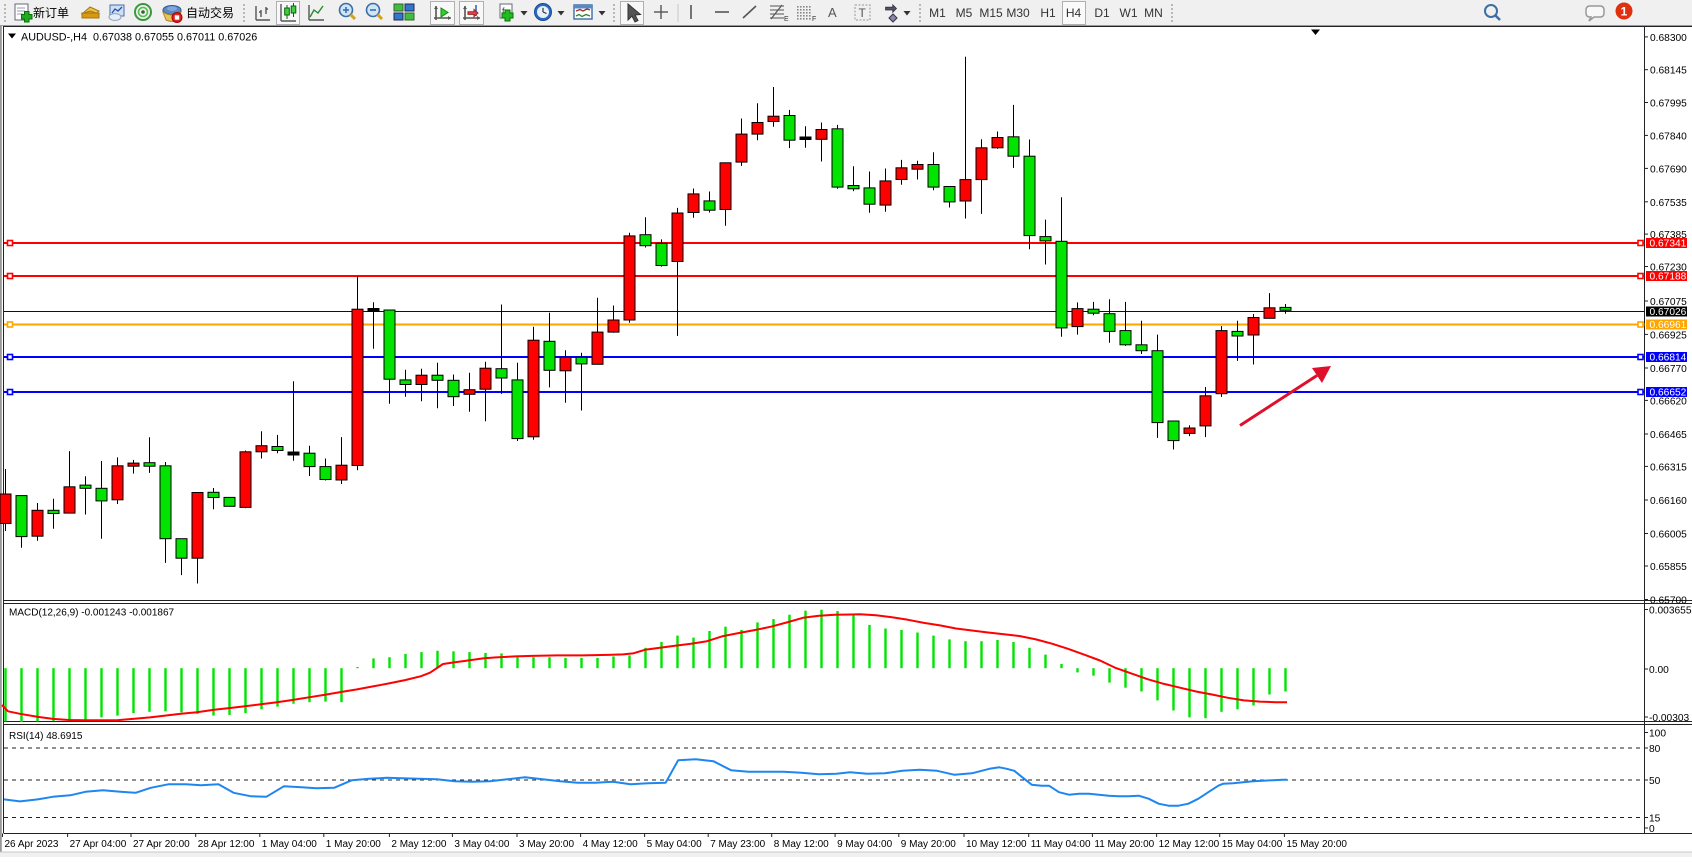  Describe the element at coordinates (32, 844) in the screenshot. I see `svg-text: 26 Apr 2023` at that location.